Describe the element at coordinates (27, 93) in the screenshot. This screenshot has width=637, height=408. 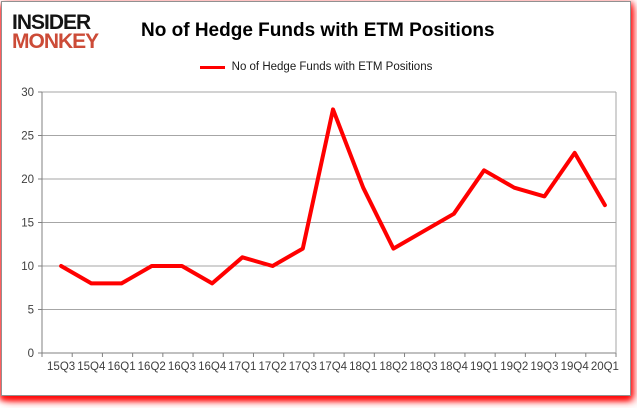
I see `y-axis-tick-label: 30` at that location.